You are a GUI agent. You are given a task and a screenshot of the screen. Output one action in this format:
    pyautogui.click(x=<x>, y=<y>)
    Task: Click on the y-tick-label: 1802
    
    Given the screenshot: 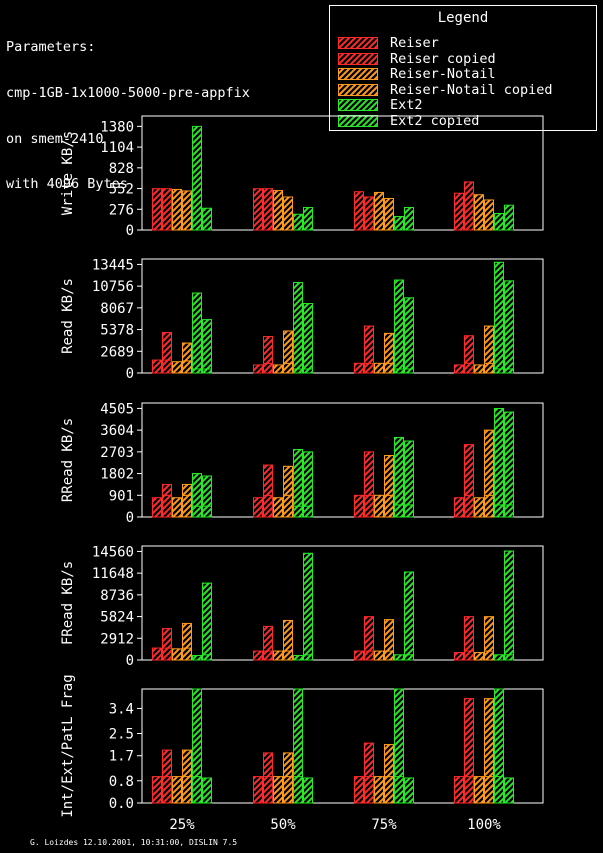 What is the action you would take?
    pyautogui.click(x=117, y=475)
    